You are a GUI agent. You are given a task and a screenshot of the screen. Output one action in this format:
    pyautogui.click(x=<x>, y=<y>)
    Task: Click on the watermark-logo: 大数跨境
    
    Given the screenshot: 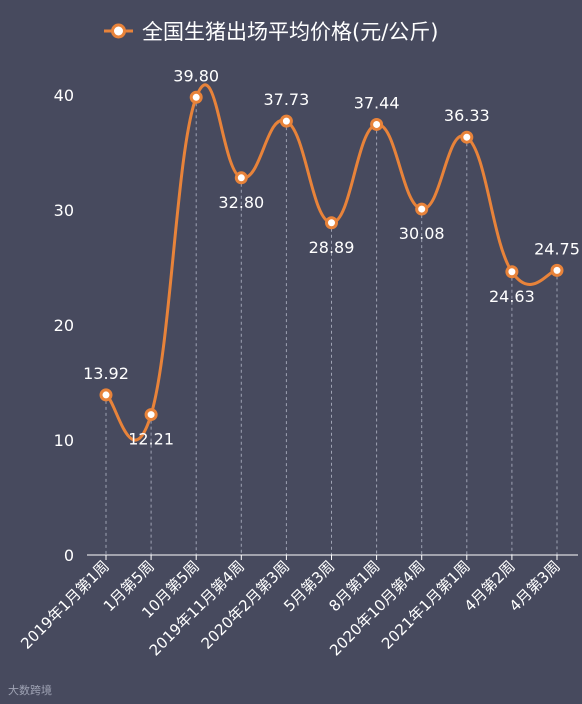 What is the action you would take?
    pyautogui.click(x=30, y=690)
    